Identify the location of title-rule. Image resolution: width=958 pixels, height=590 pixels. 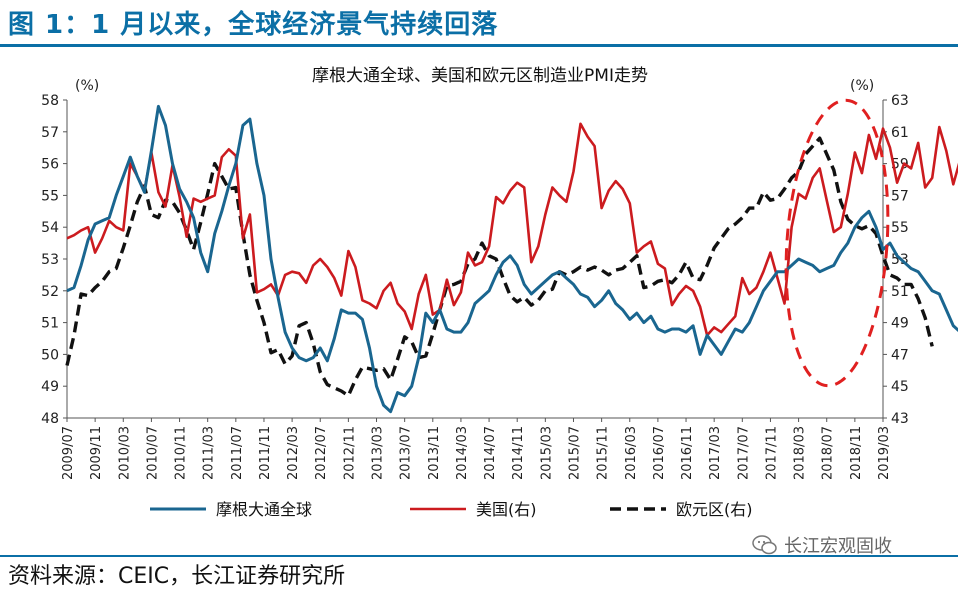
(479, 45).